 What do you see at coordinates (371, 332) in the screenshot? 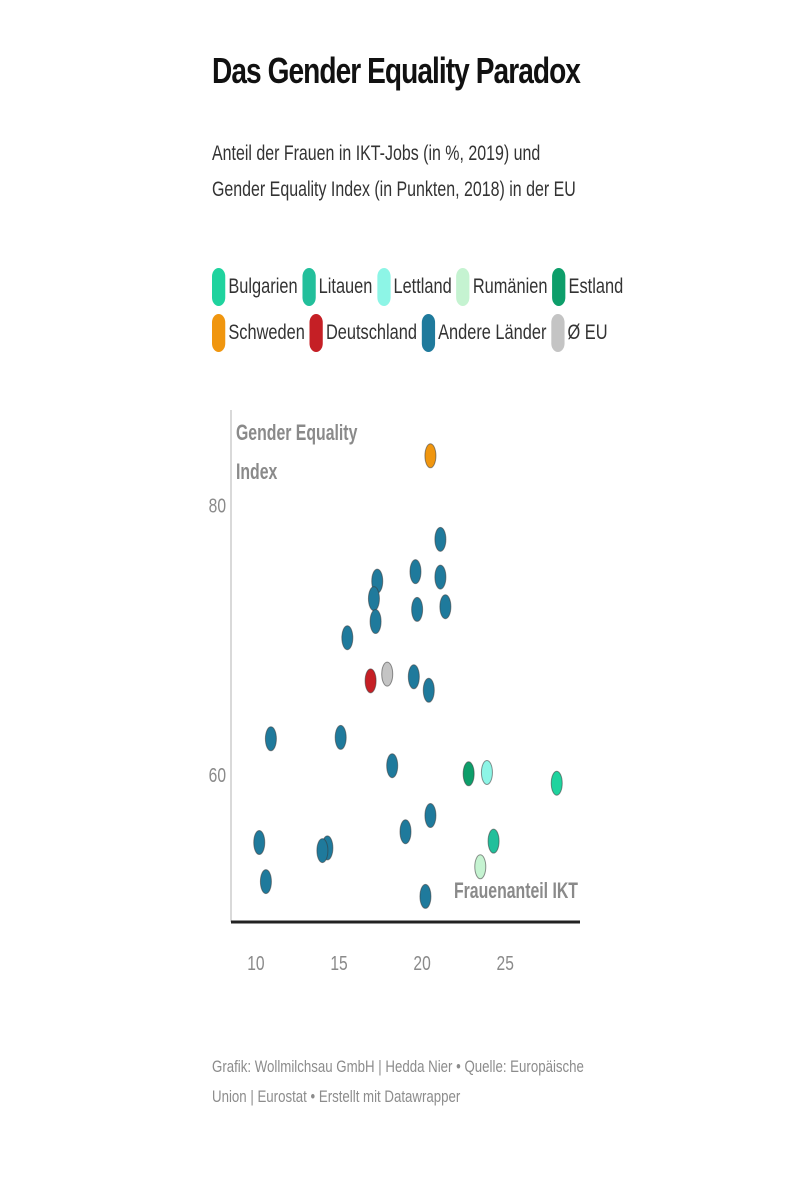
I see `legend-label: Deutschland` at bounding box center [371, 332].